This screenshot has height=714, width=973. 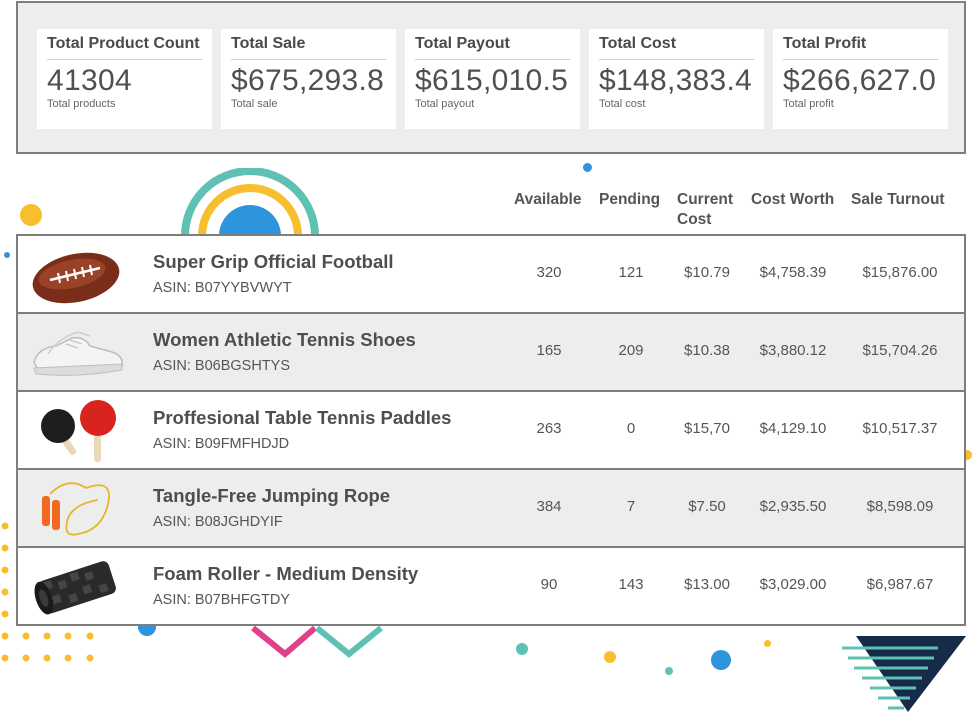 What do you see at coordinates (549, 350) in the screenshot?
I see `available-value: 165` at bounding box center [549, 350].